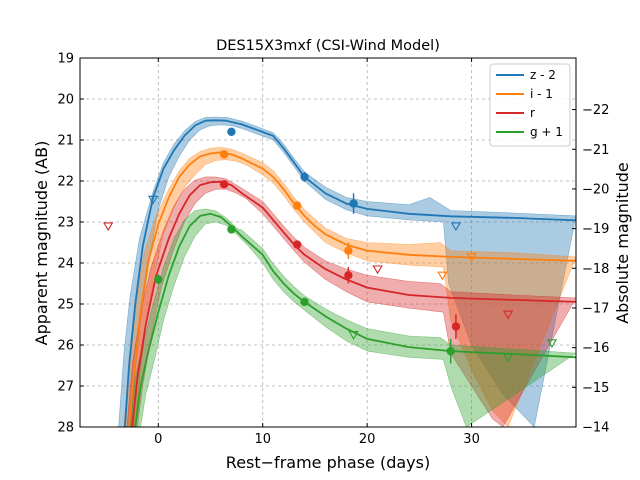 The width and height of the screenshot is (640, 480). I want to click on legend-box, so click(530, 105).